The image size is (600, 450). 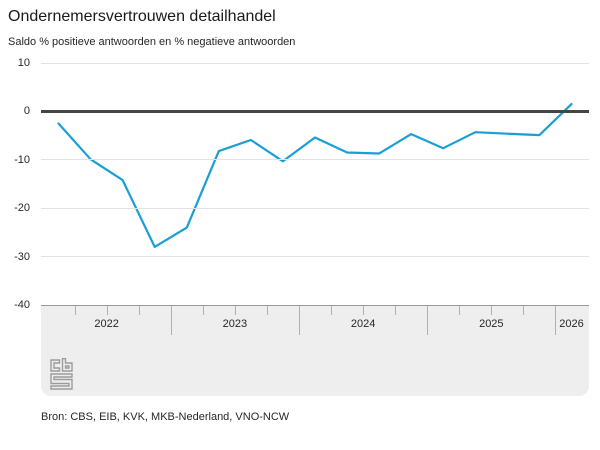 I want to click on x-axis-year-label: 2022, so click(x=106, y=324).